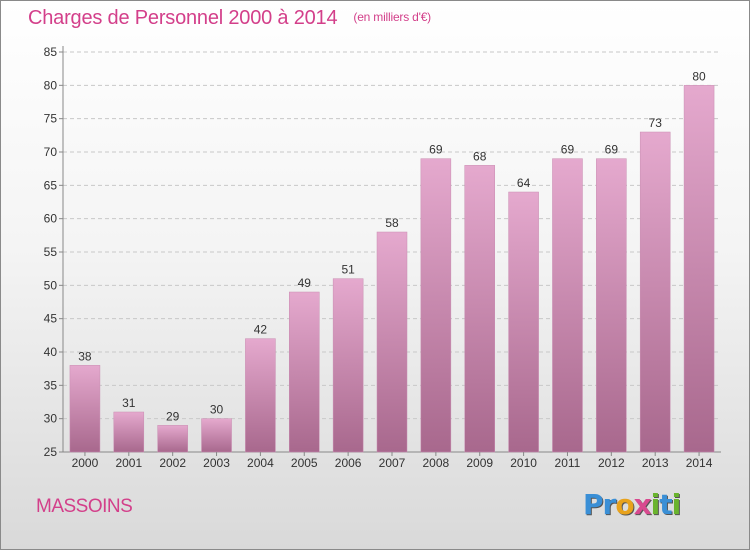 This screenshot has width=750, height=550. I want to click on x-tick-label: 2013, so click(655, 463).